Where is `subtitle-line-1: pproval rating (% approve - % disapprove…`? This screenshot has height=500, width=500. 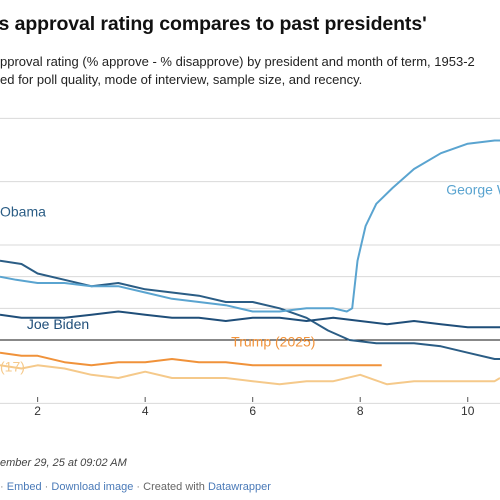 subtitle-line-1: pproval rating (% approve - % disapprove… is located at coordinates (237, 61).